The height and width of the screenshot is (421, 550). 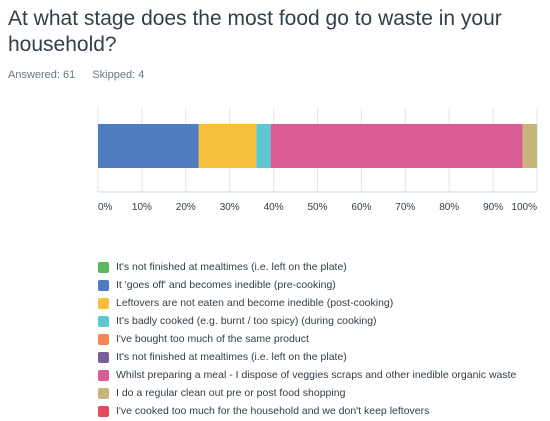 What do you see at coordinates (118, 75) in the screenshot?
I see `skipped-count: Skipped: 4` at bounding box center [118, 75].